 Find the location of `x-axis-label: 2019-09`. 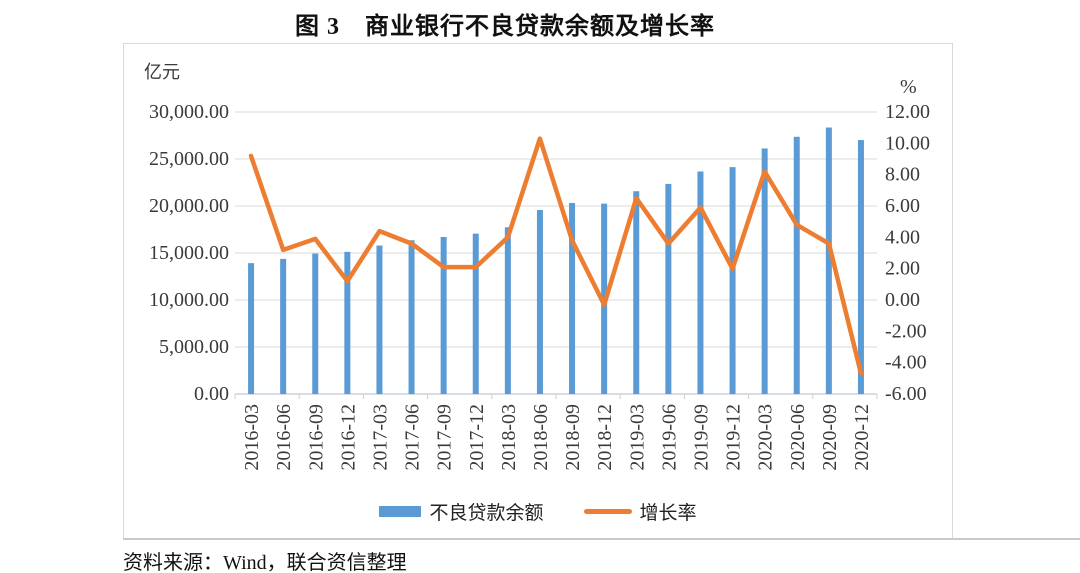

x-axis-label: 2019-09 is located at coordinates (701, 437).